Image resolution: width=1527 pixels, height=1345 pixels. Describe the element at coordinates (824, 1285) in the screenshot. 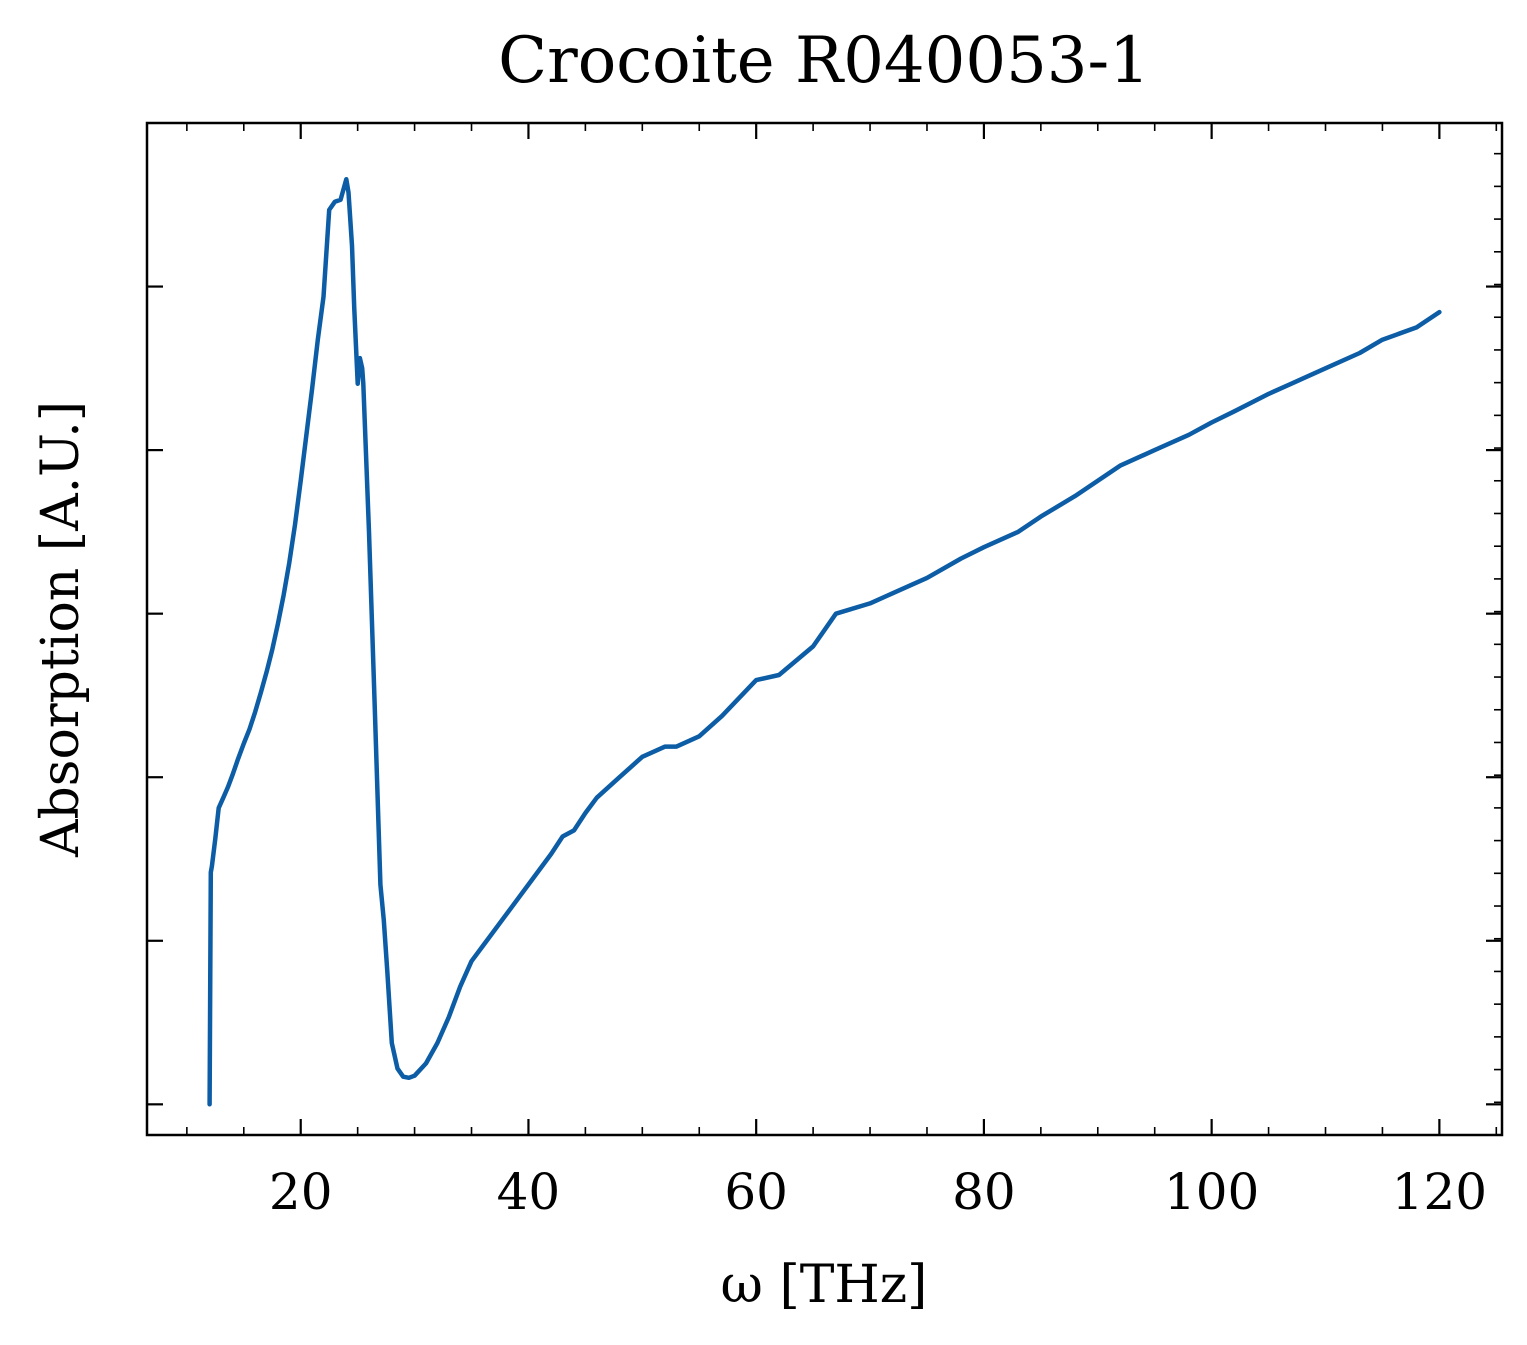

I see `x-axis-label: ω [THz]` at that location.